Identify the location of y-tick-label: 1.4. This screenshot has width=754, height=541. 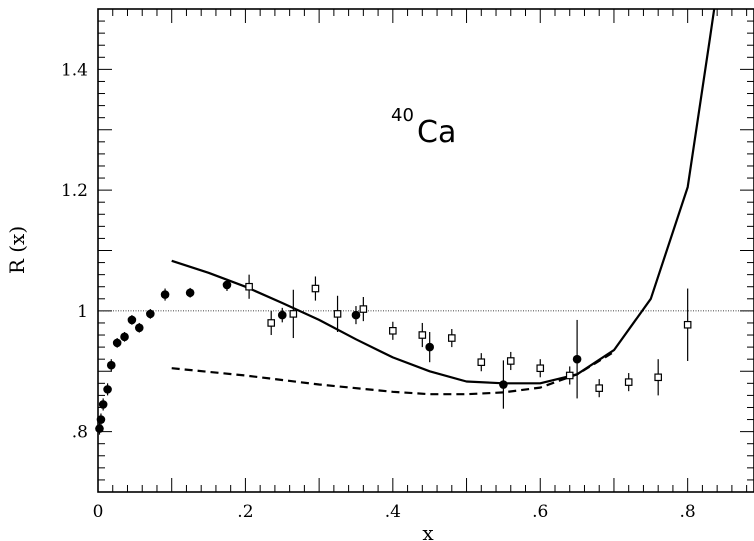
(74, 70).